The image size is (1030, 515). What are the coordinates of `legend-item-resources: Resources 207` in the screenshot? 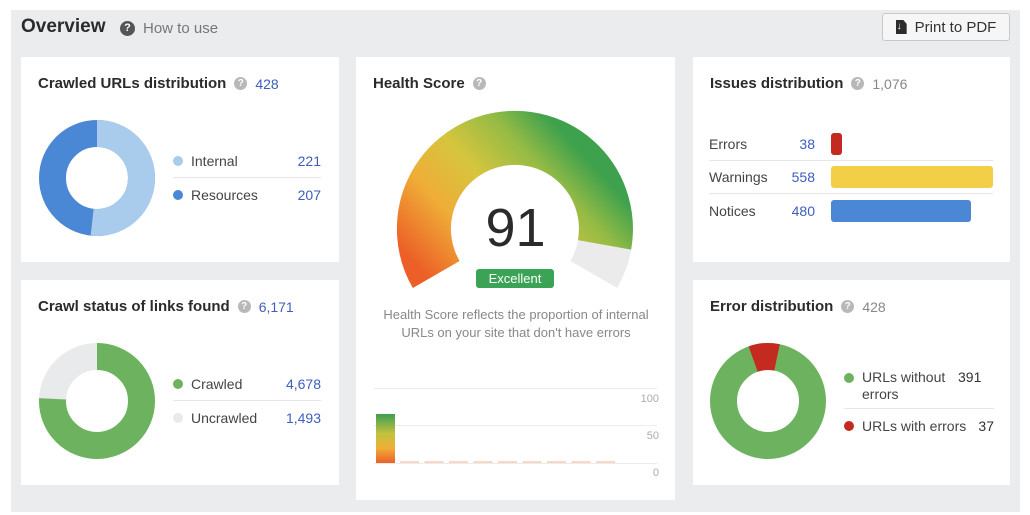 It's located at (247, 194).